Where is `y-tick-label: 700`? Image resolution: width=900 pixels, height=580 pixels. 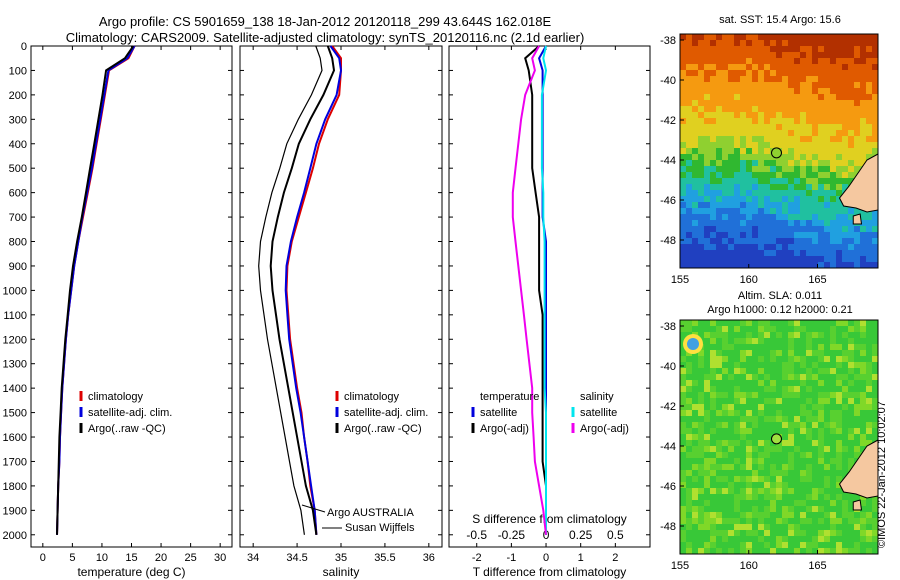 y-tick-label: 700 is located at coordinates (18, 218).